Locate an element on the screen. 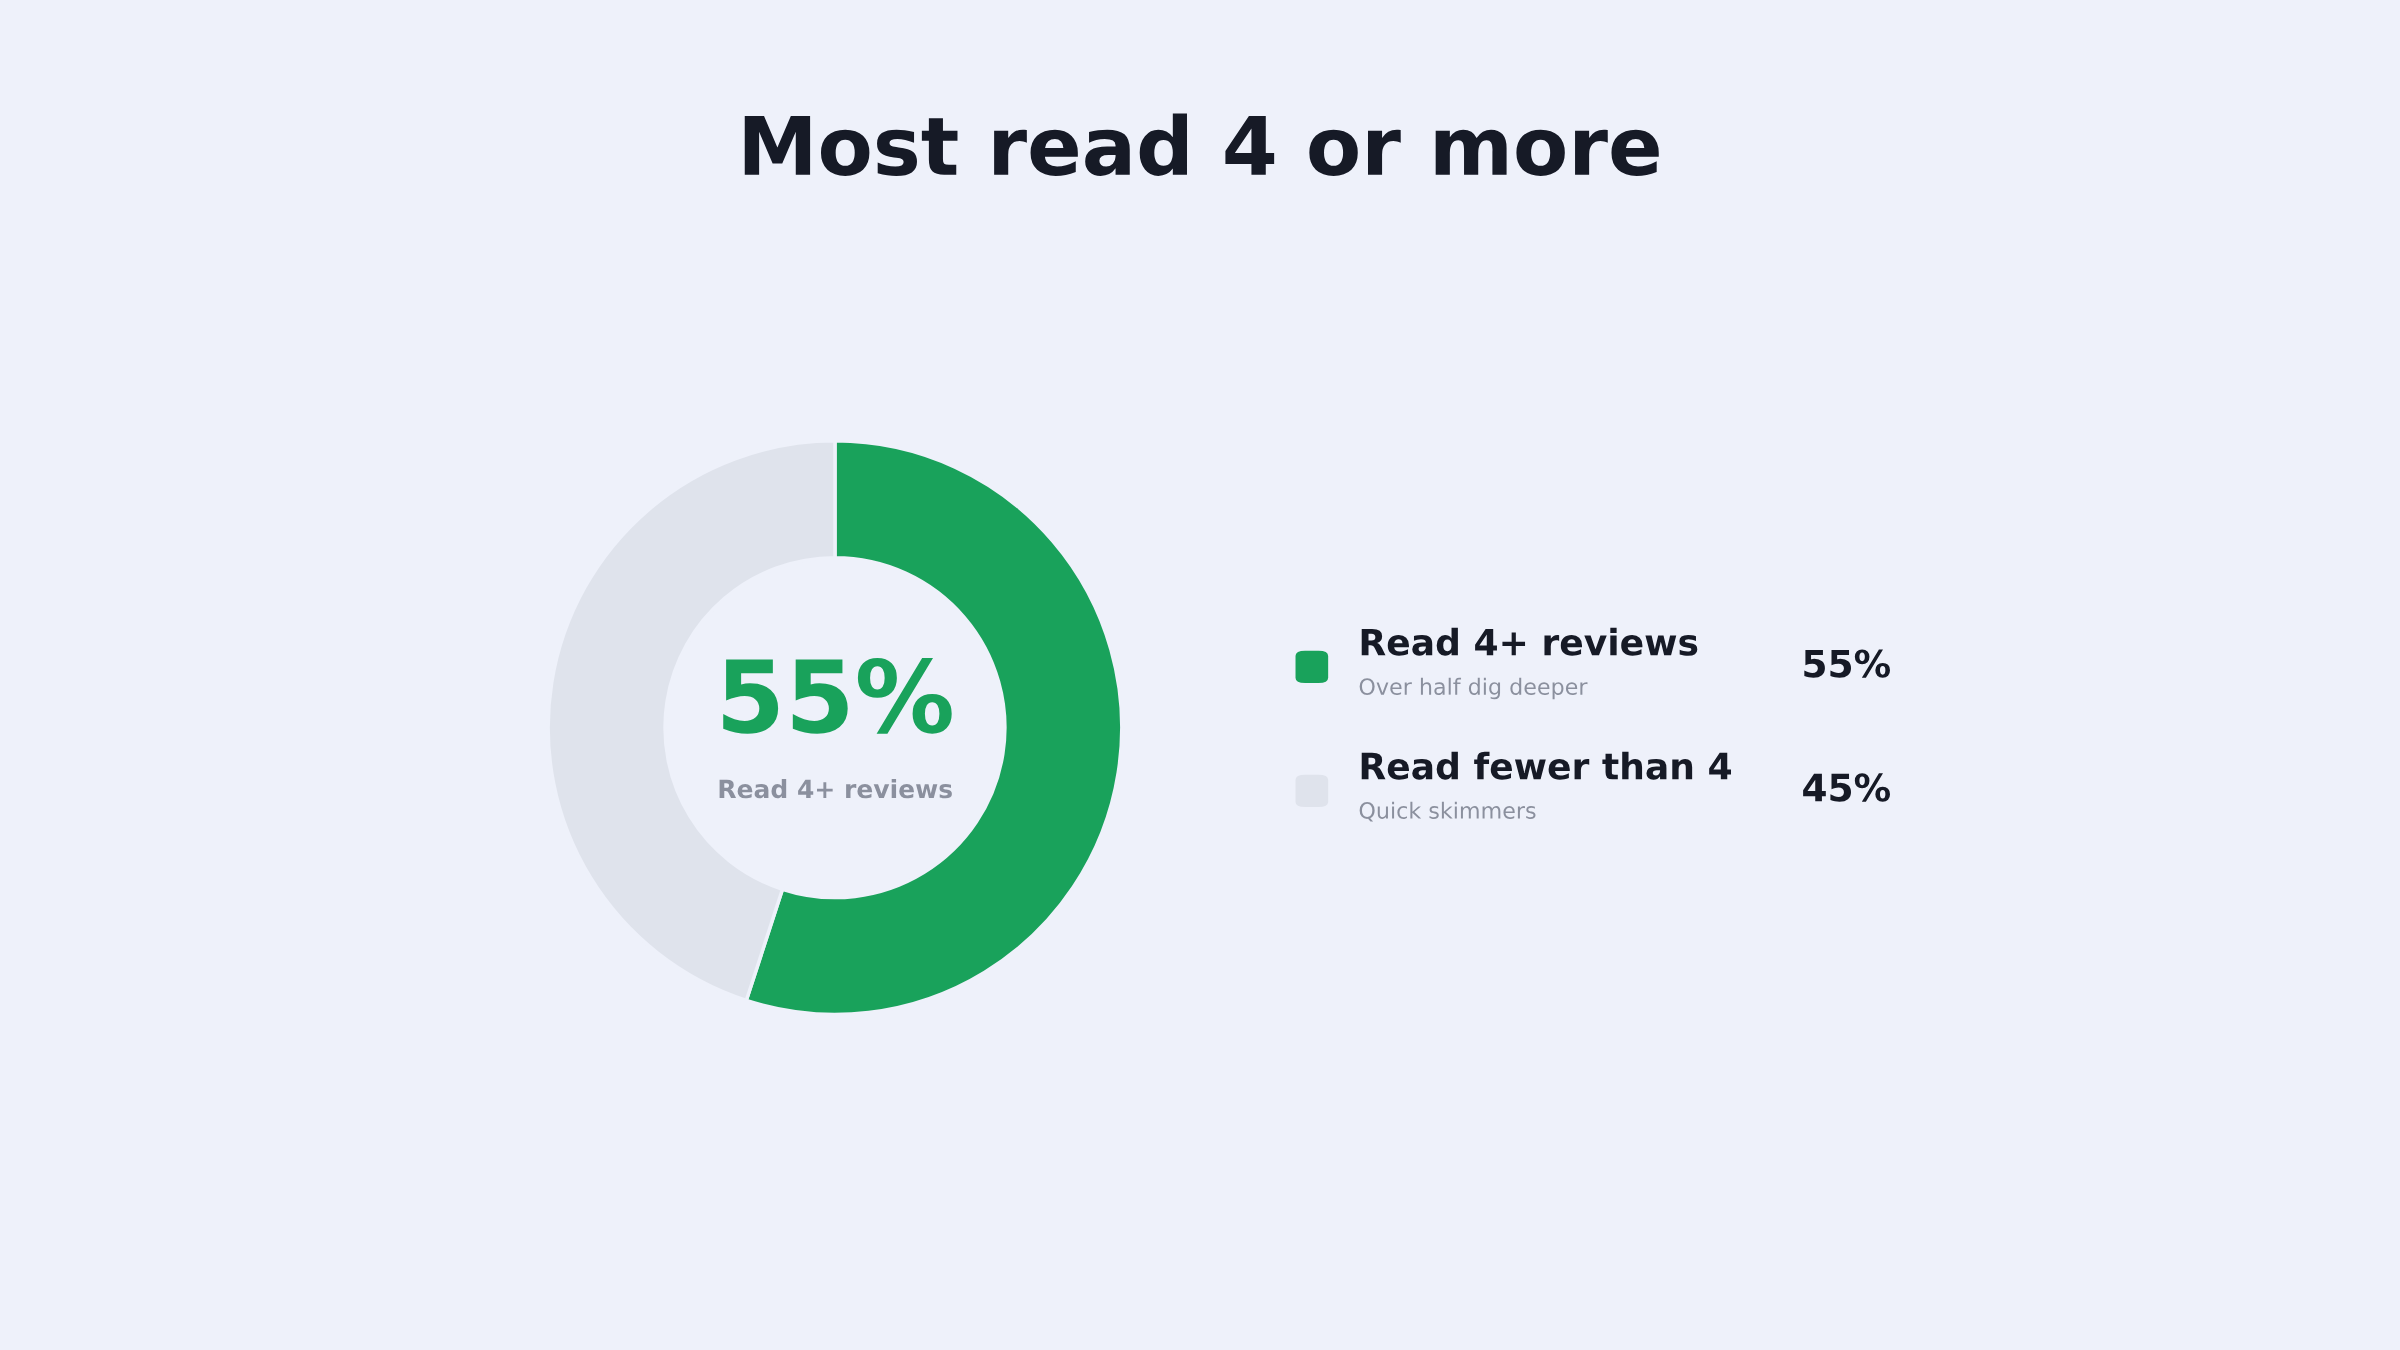 This screenshot has width=2400, height=1350. data-label: 55% is located at coordinates (1847, 663).